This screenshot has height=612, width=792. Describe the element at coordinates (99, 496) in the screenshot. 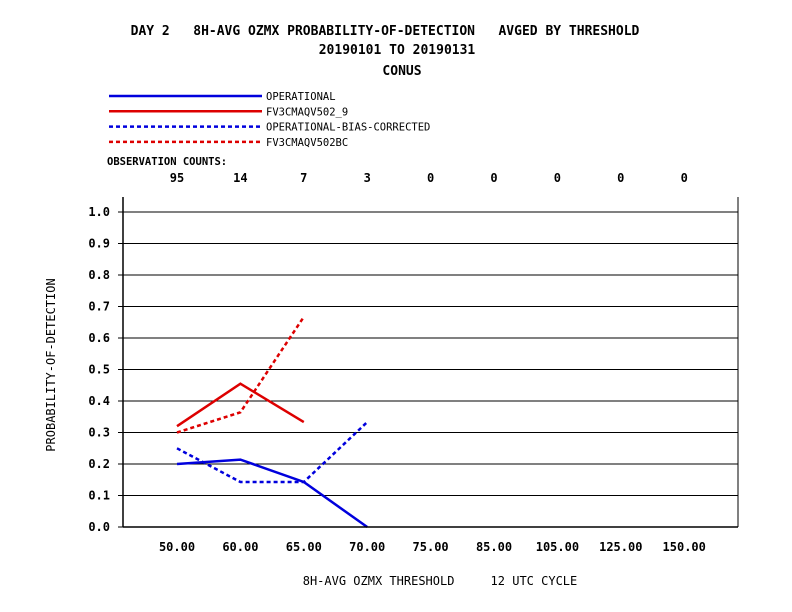

I see `y-tick-label: 0.1` at that location.